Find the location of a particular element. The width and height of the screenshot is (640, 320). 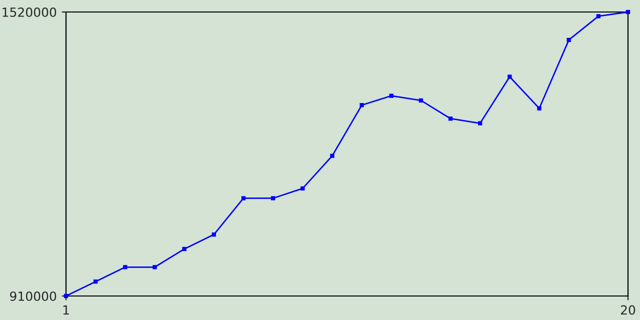

x-tick-label: 1 is located at coordinates (66, 310).